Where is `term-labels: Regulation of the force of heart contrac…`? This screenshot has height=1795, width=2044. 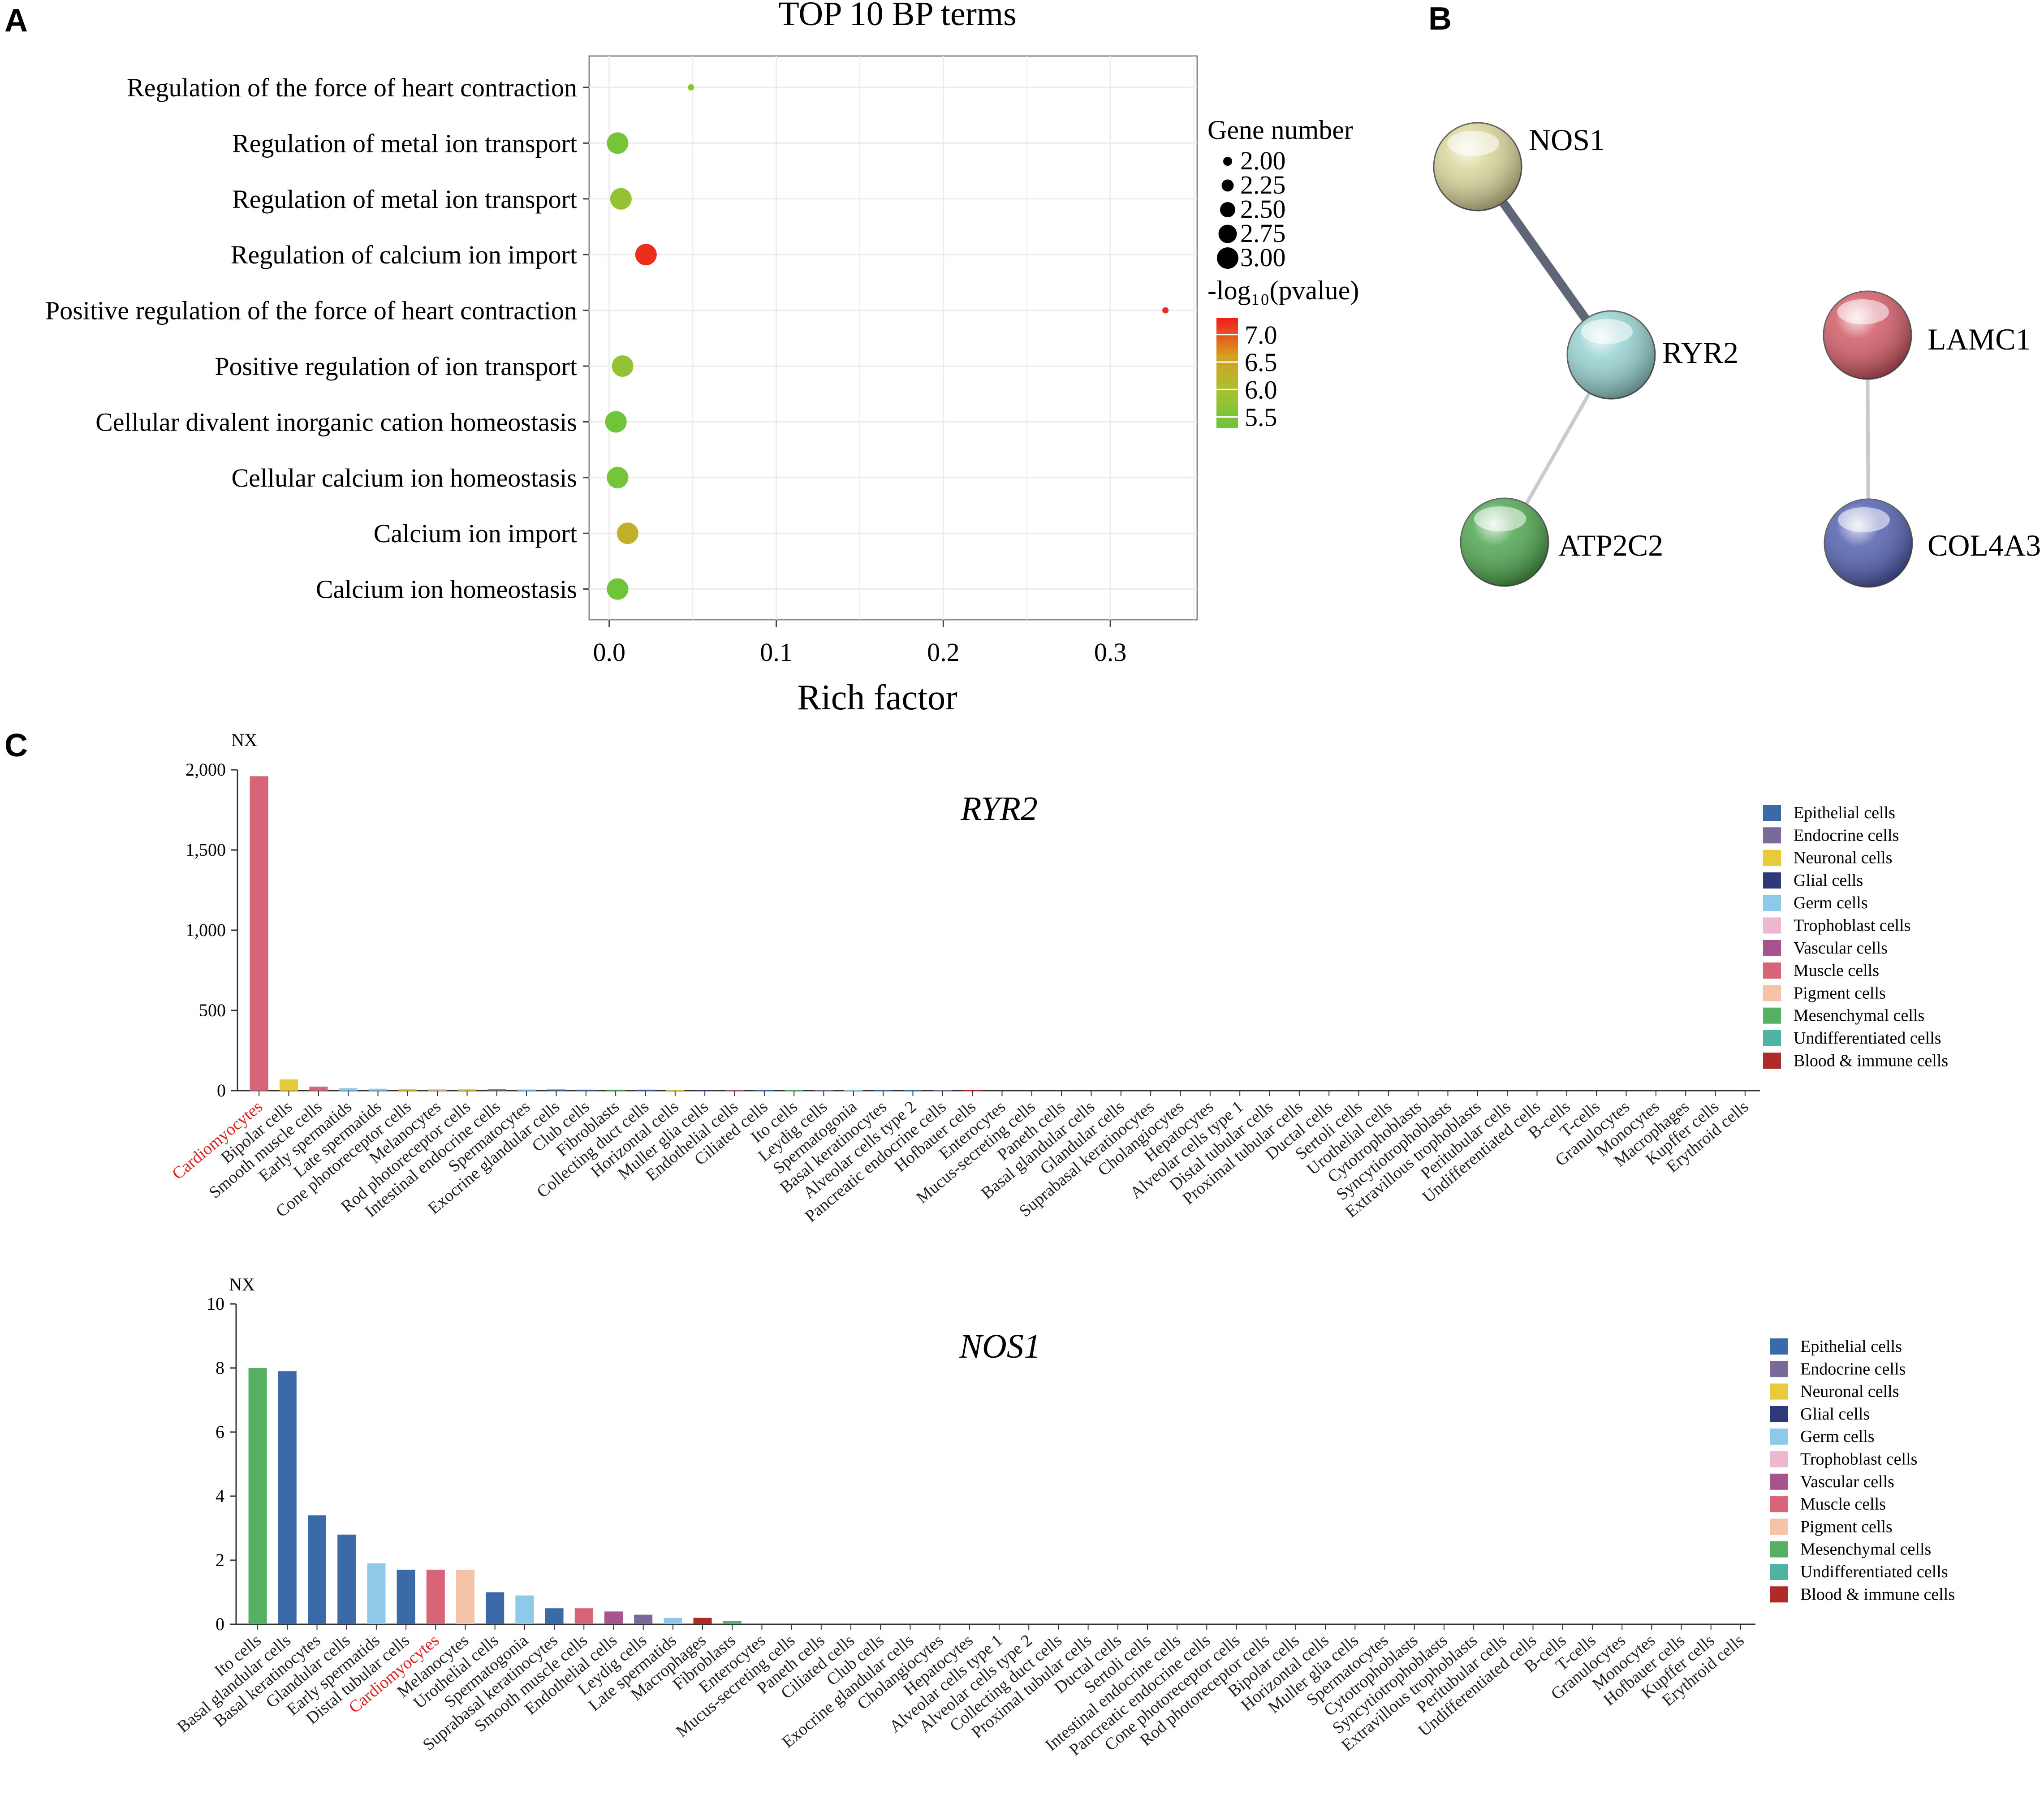
term-labels: Regulation of the force of heart contrac… is located at coordinates (317, 338).